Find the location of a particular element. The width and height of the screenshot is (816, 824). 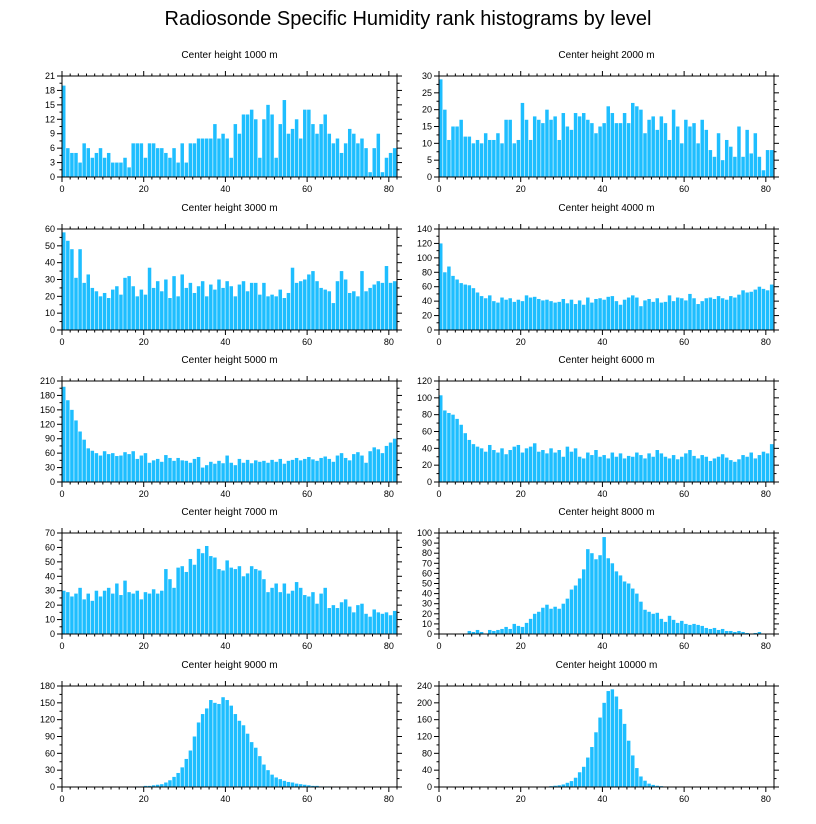

y-tick-label: 60 is located at coordinates (427, 287).